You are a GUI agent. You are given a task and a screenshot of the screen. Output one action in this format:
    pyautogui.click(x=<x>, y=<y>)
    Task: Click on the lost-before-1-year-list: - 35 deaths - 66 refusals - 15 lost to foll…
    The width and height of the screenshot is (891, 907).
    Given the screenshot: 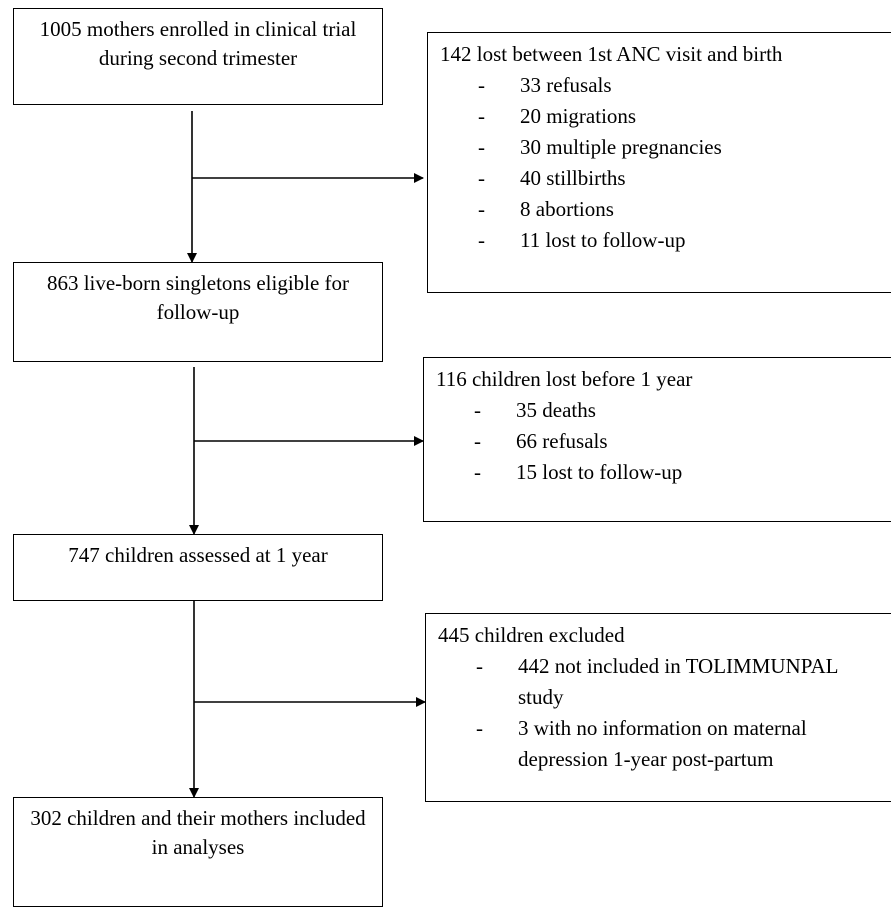 What is the action you would take?
    pyautogui.click(x=660, y=441)
    